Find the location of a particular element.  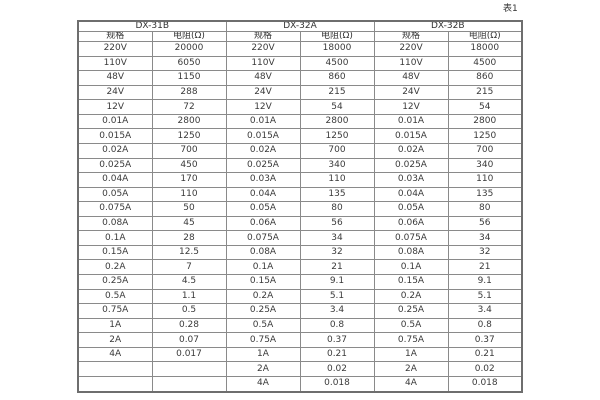

table-row: 0.75A 0.5 0.25A 3.4 0.25A 3.4 is located at coordinates (300, 311).